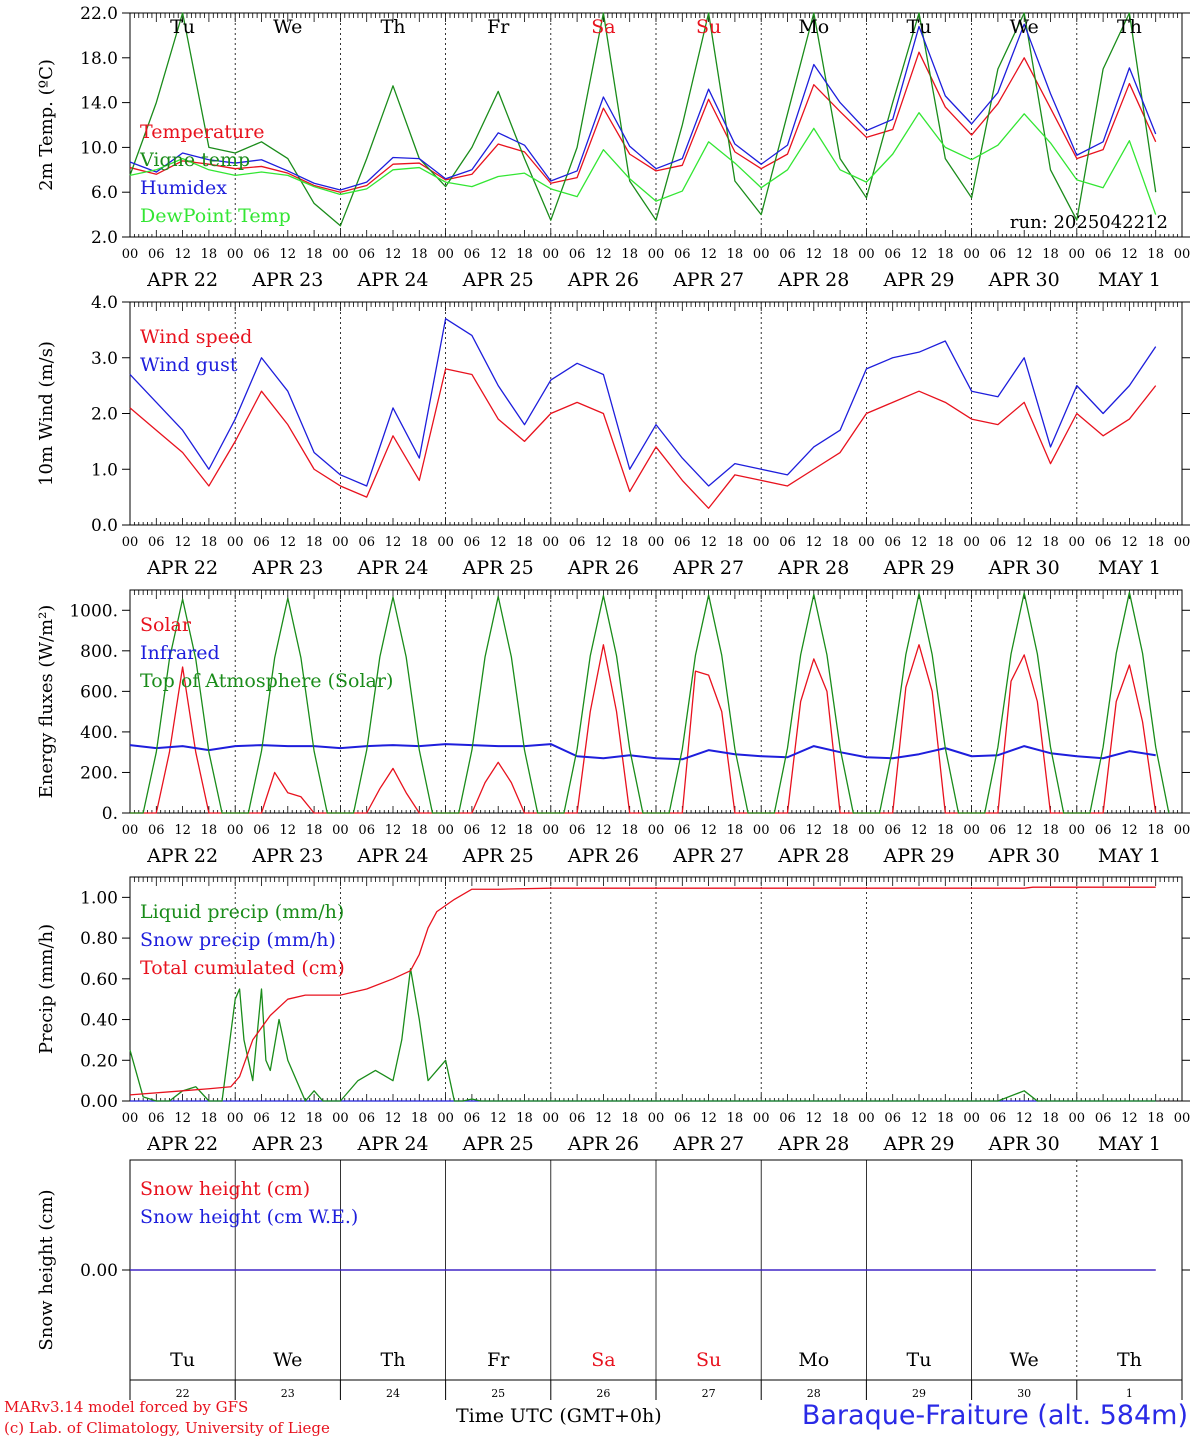 This screenshot has width=1194, height=1440. What do you see at coordinates (603, 1360) in the screenshot?
I see `day-abbr: Sa` at bounding box center [603, 1360].